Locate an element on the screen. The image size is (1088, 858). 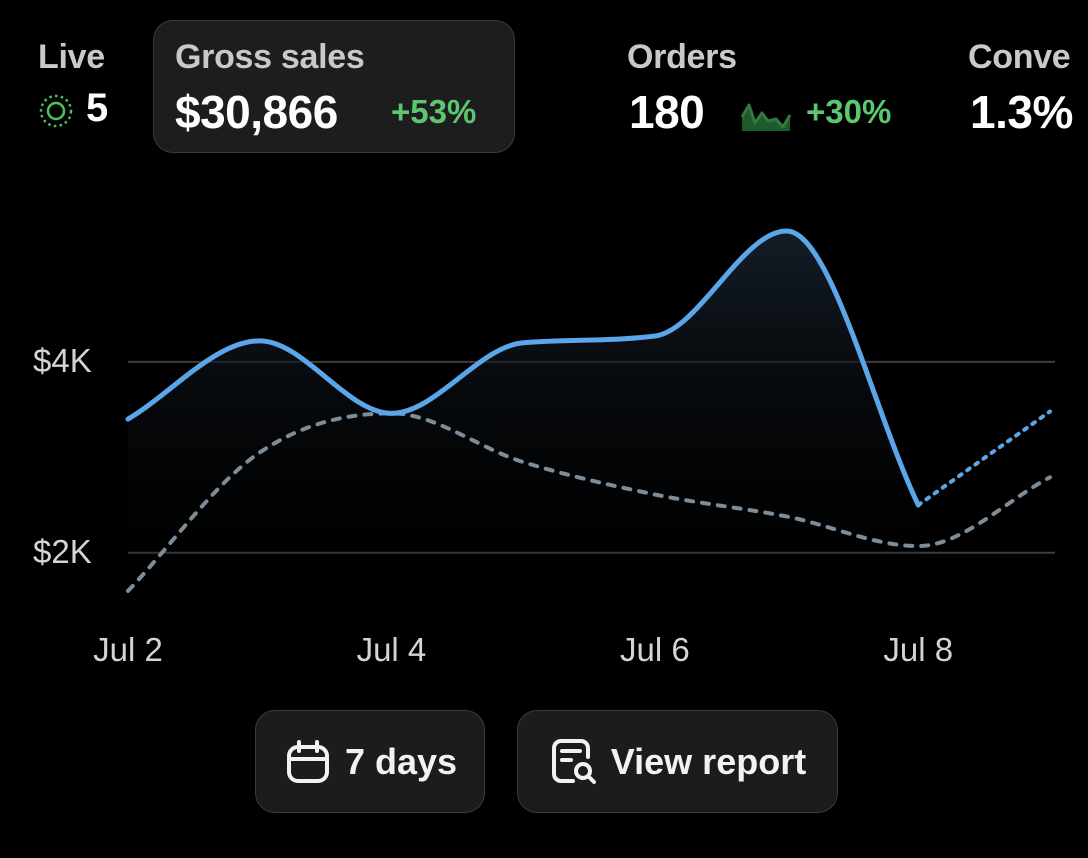
sparkline-icon is located at coordinates (766, 117).